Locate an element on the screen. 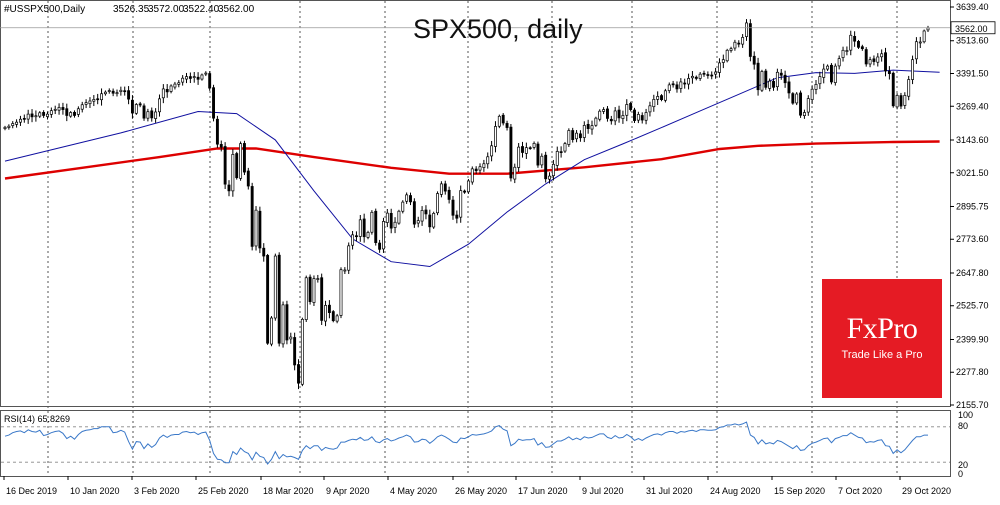 The image size is (1000, 505). date-label: 9 Apr 2020 is located at coordinates (348, 491).